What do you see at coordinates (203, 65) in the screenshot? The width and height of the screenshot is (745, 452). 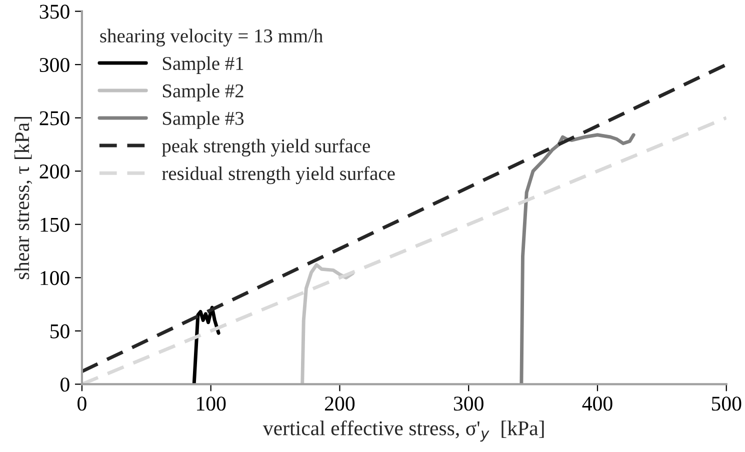 I see `legend-label: Sample #1` at bounding box center [203, 65].